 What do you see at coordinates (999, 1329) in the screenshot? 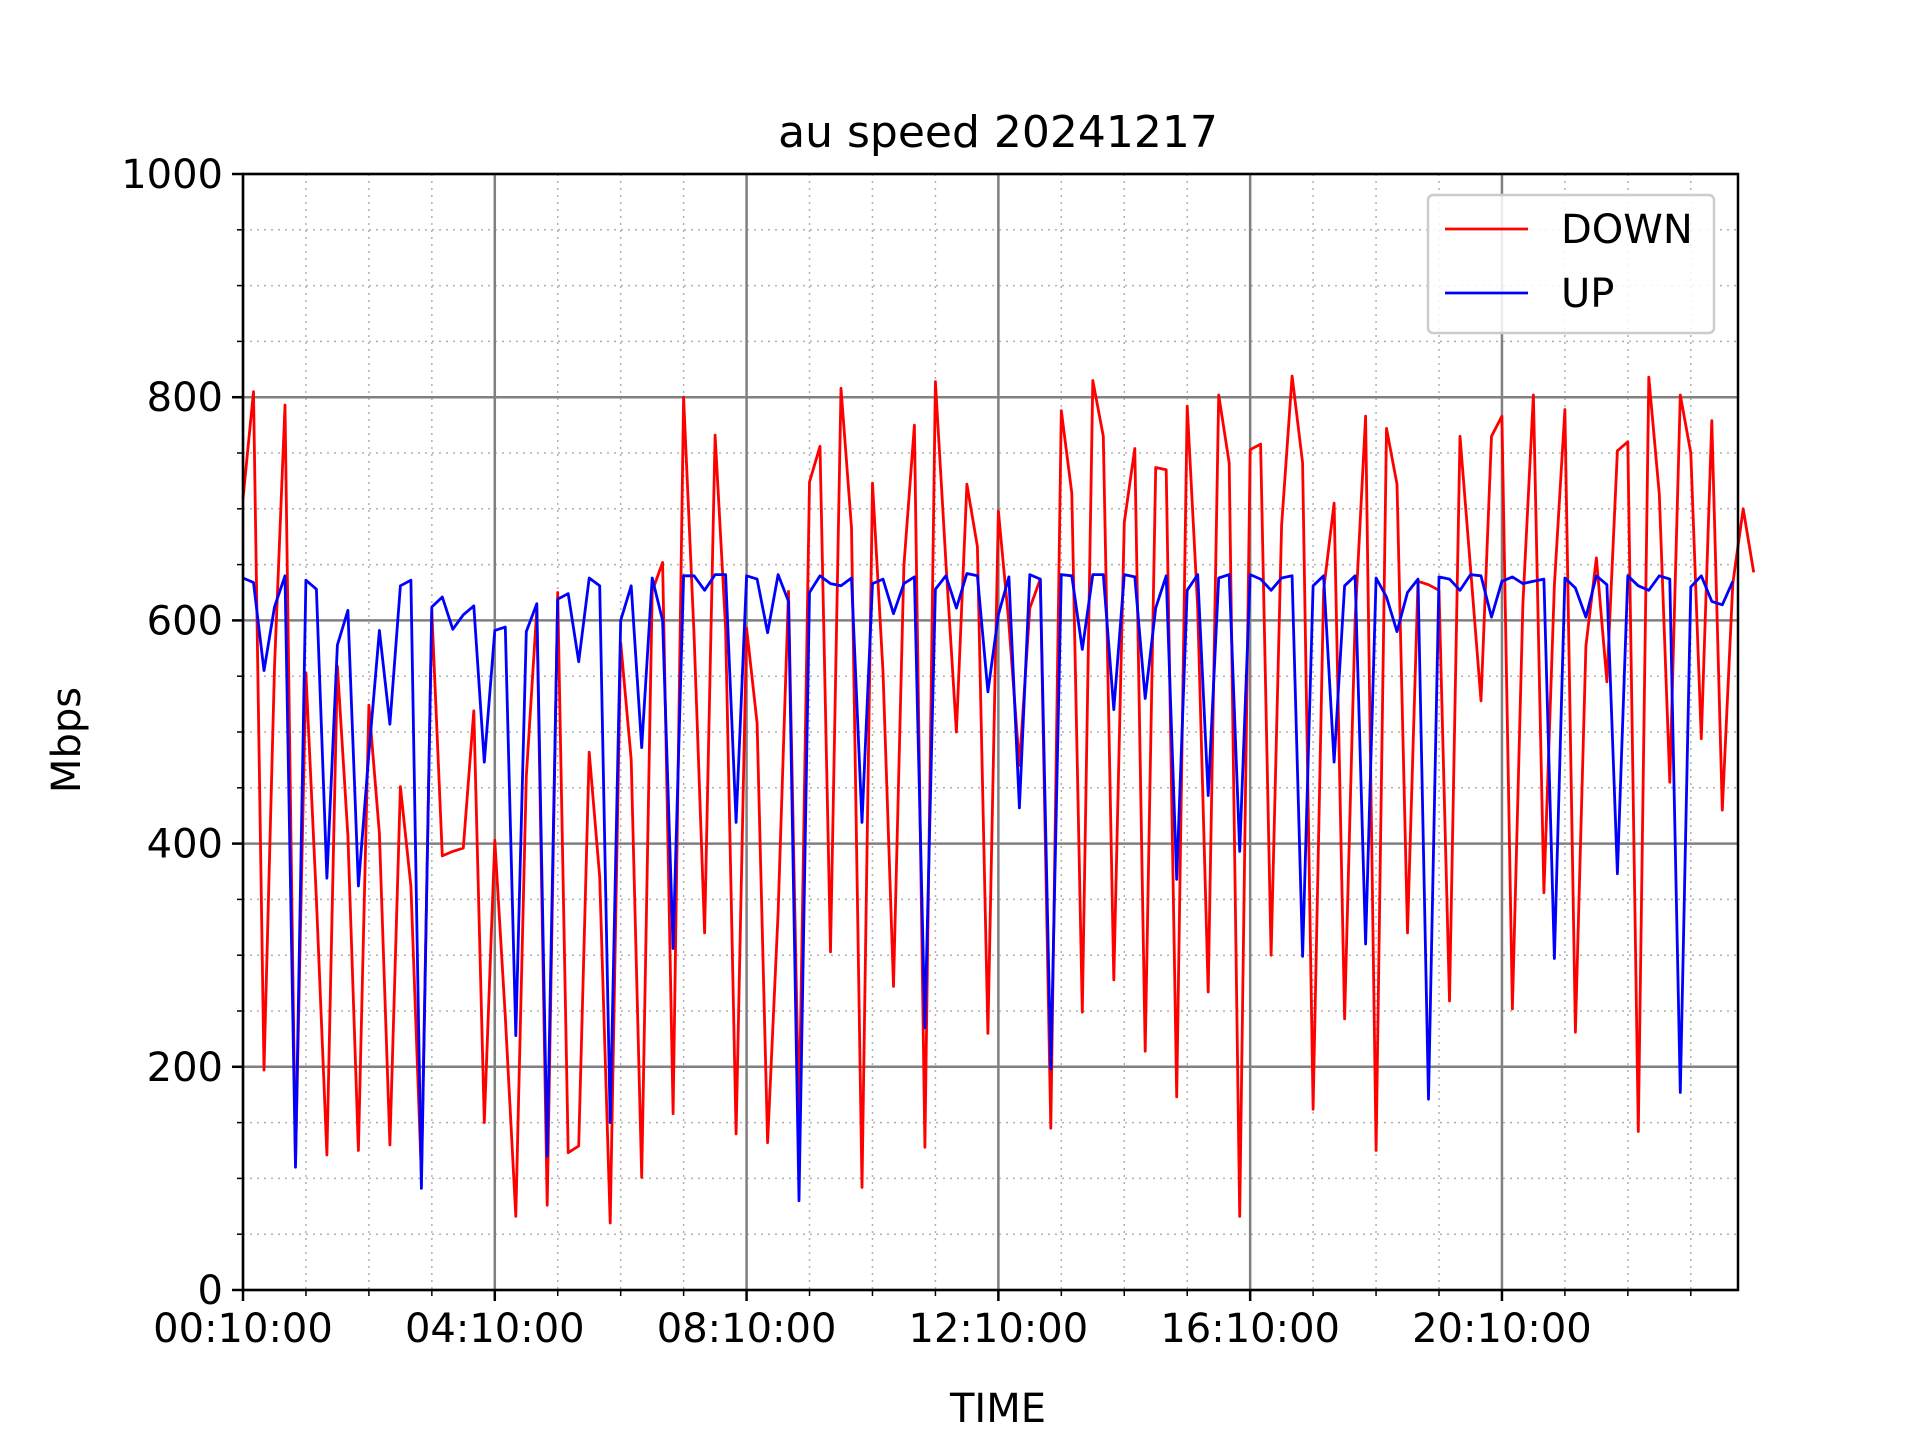
I see `x-tick-label: 12:10:00` at bounding box center [999, 1329].